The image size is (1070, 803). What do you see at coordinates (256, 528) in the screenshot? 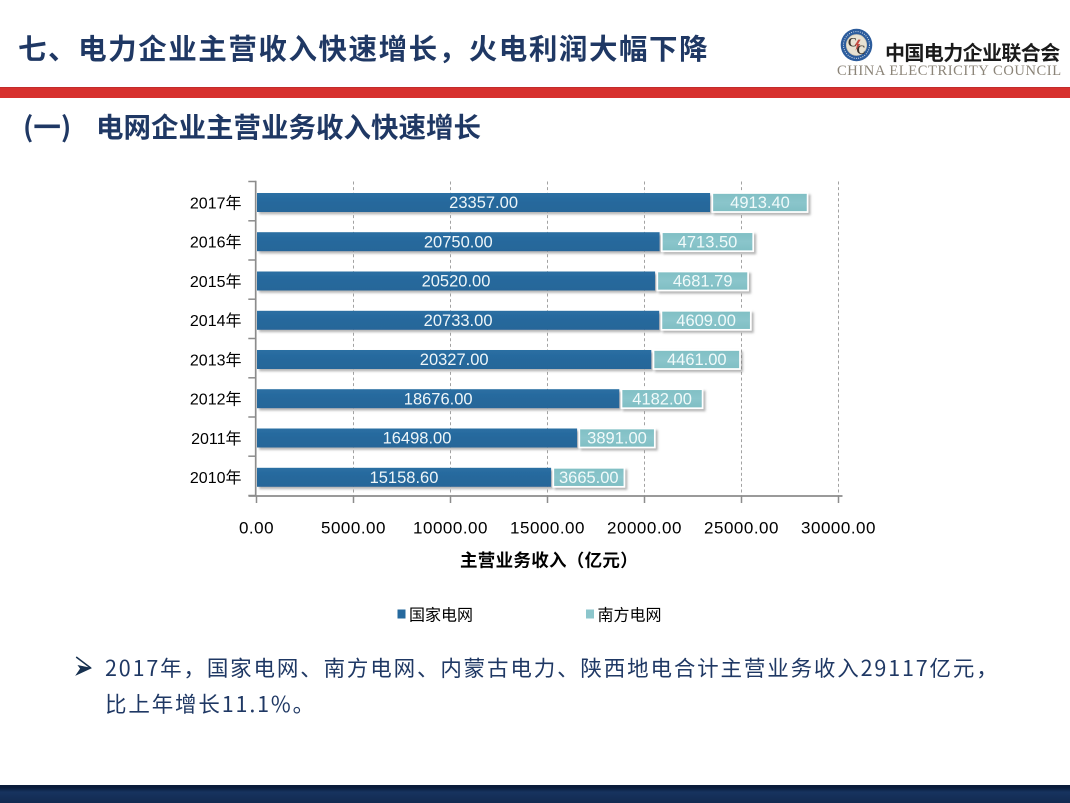
I see `svg-text: 0.00` at bounding box center [256, 528].